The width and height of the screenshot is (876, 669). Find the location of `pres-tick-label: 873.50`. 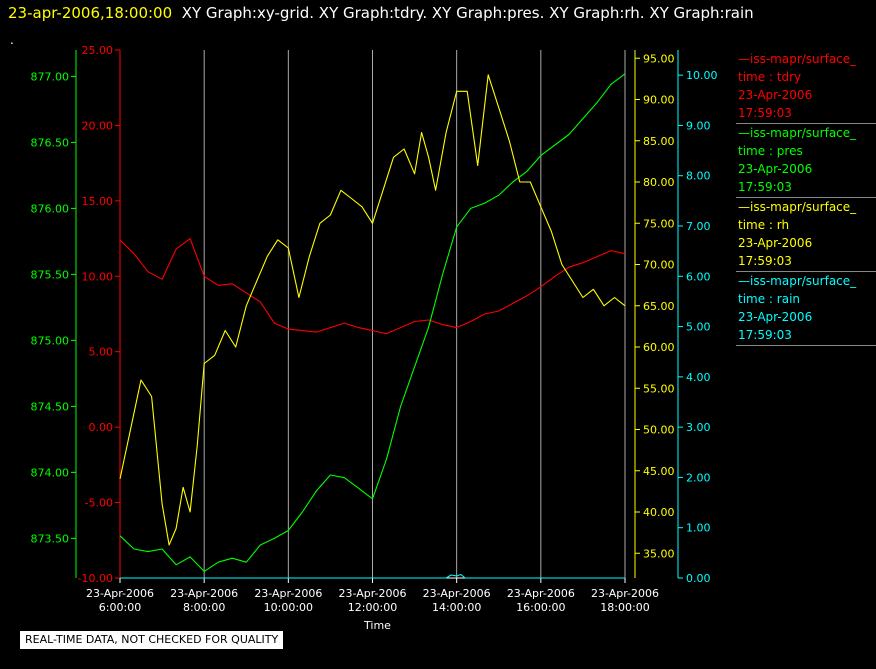

pres-tick-label: 873.50 is located at coordinates (50, 538).